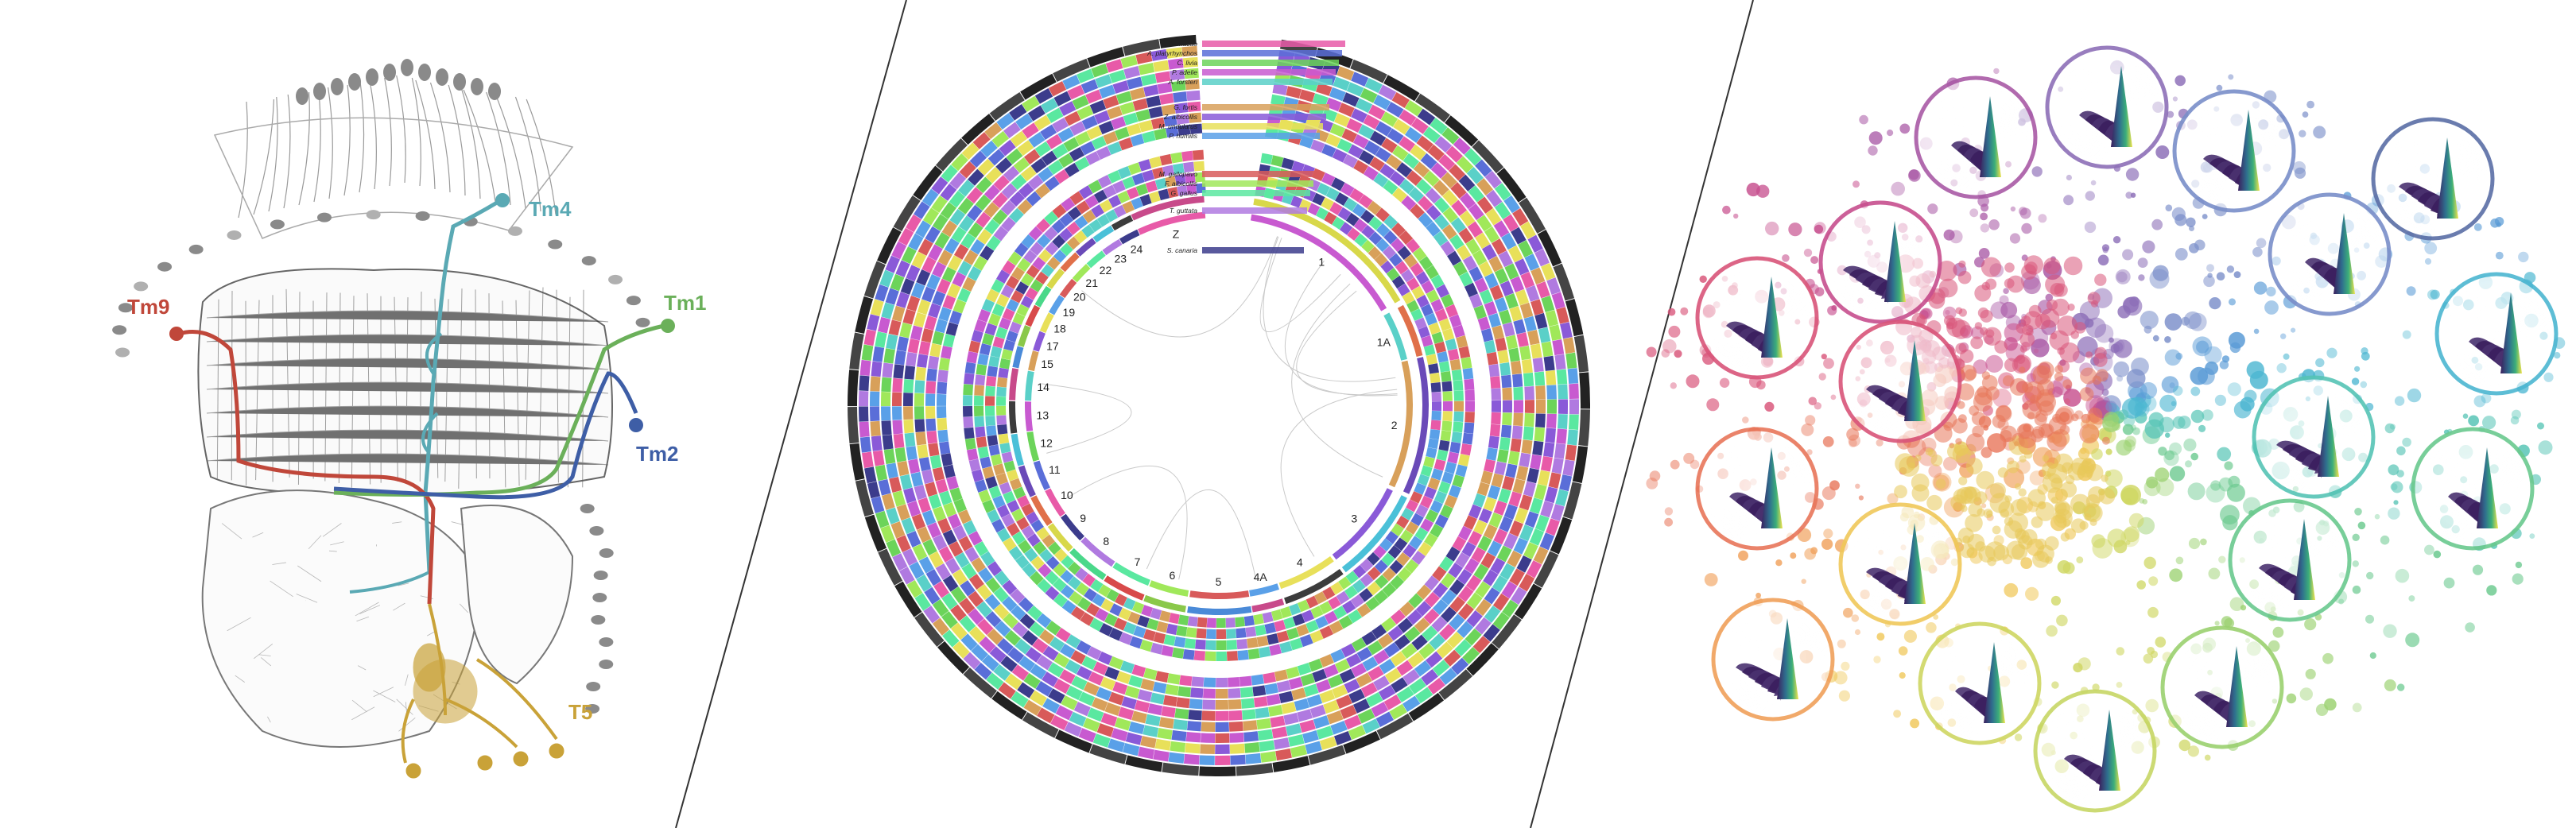  Describe the element at coordinates (279, 563) in the screenshot. I see `lobula-fiber` at that location.